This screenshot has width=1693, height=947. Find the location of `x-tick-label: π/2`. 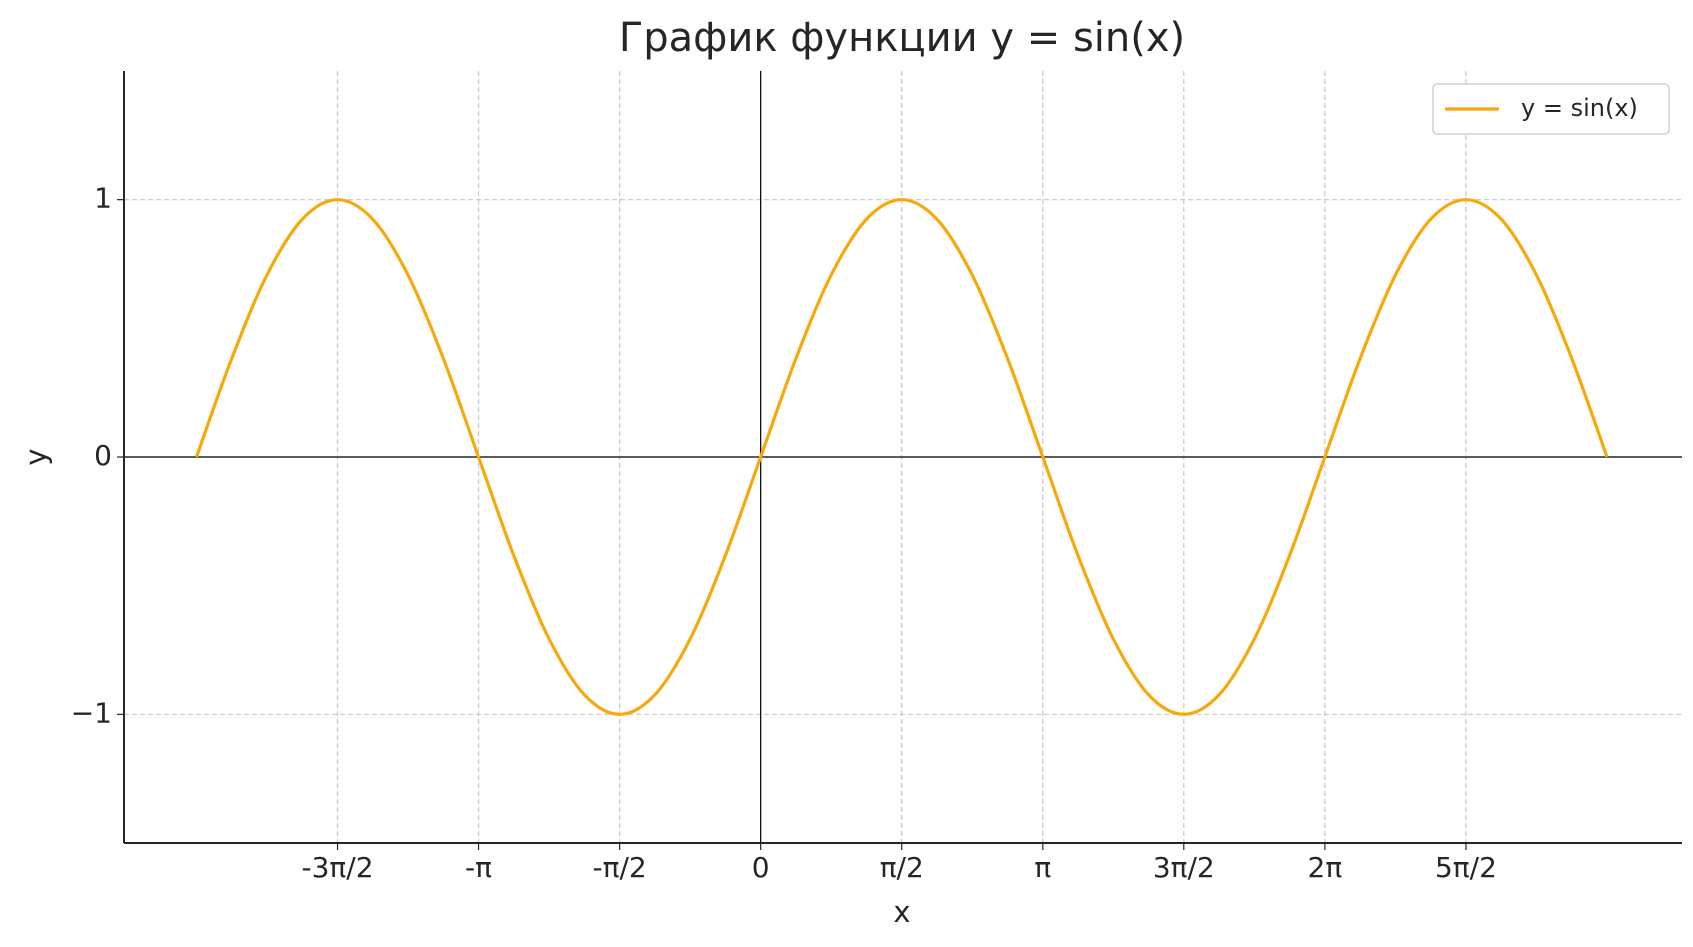

x-tick-label: π/2 is located at coordinates (902, 867).